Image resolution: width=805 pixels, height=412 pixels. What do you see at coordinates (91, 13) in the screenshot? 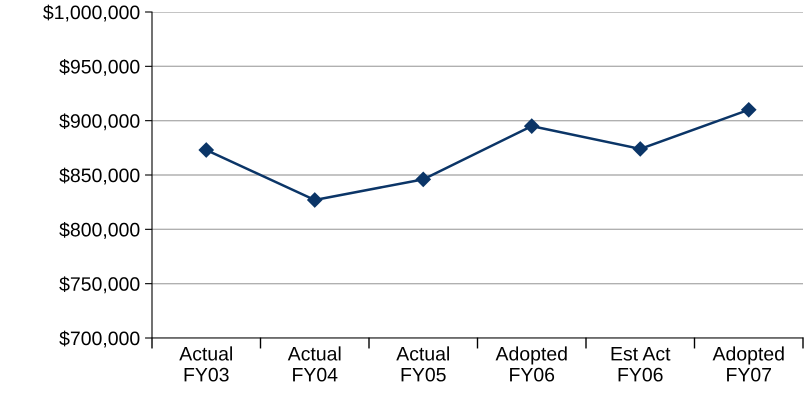
I see `y-tick-label: $1,000,000` at bounding box center [91, 13].